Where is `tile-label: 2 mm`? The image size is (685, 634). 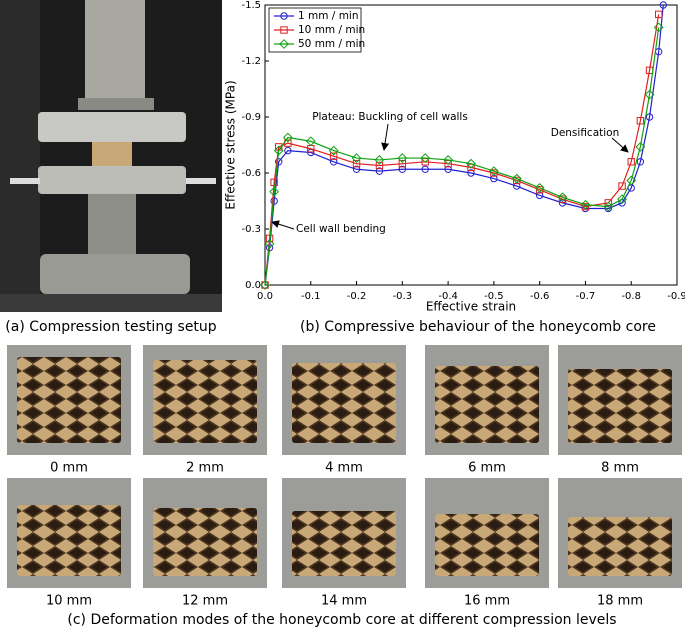
tile-label: 2 mm is located at coordinates (205, 468).